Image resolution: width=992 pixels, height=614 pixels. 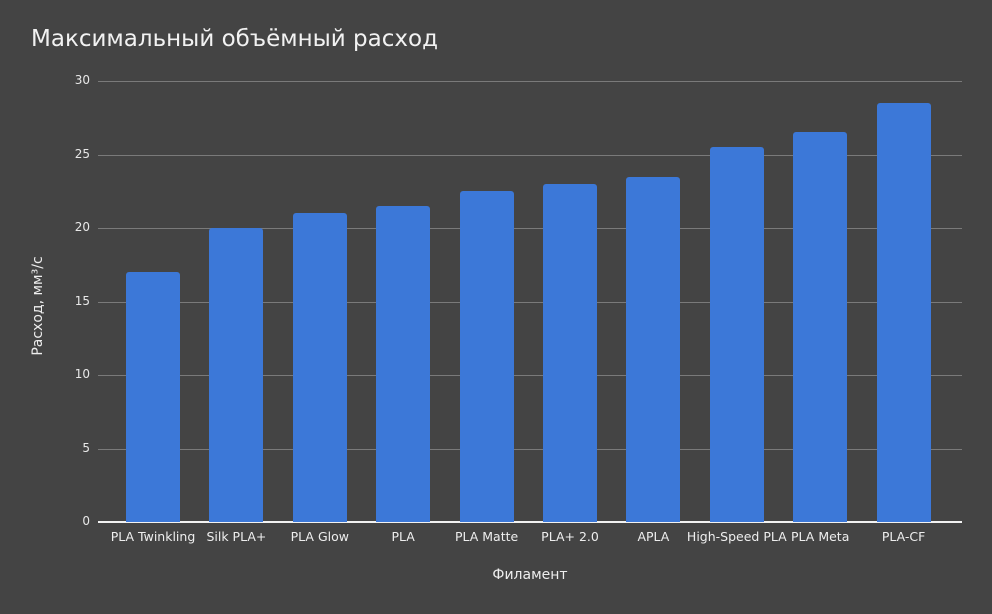 What do you see at coordinates (86, 521) in the screenshot?
I see `y-tick-label: 0` at bounding box center [86, 521].